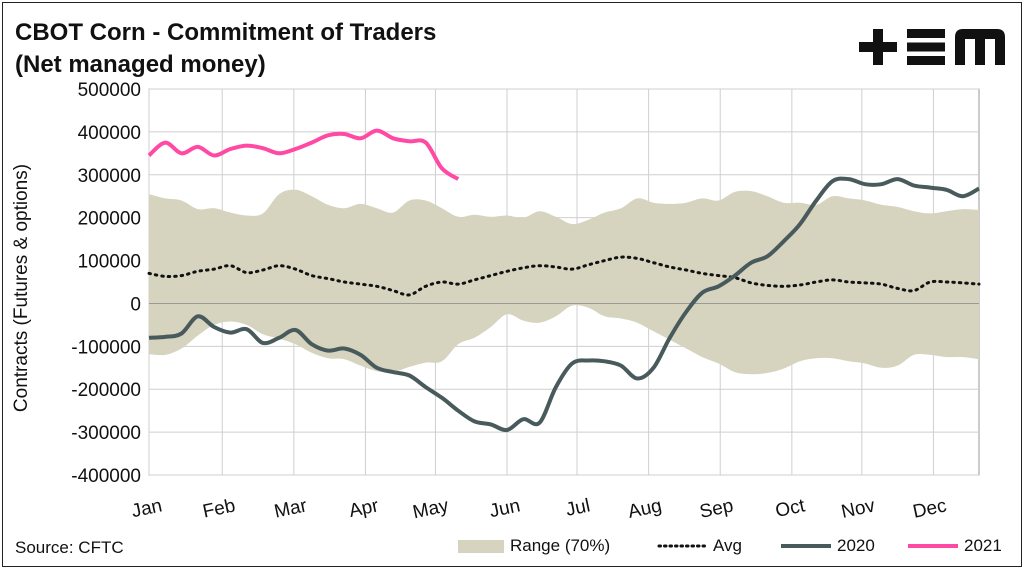 Image resolution: width=1024 pixels, height=571 pixels. Describe the element at coordinates (564, 276) in the screenshot. I see `series-avg-line` at that location.